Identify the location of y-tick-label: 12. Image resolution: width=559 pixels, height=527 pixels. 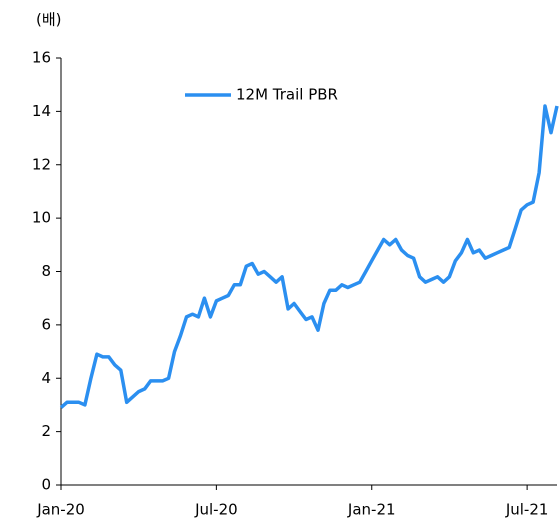
(41, 164).